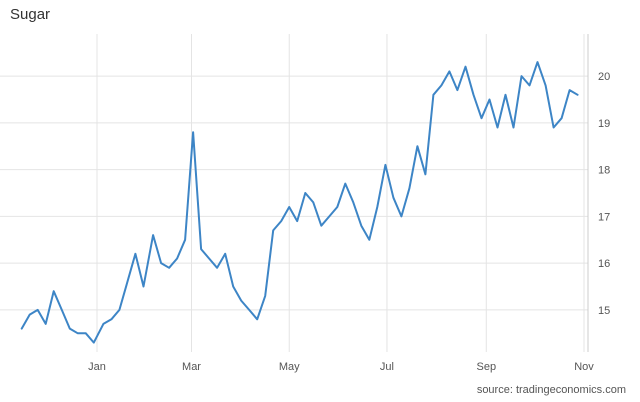  What do you see at coordinates (604, 217) in the screenshot?
I see `y-tick-label: 17` at bounding box center [604, 217].